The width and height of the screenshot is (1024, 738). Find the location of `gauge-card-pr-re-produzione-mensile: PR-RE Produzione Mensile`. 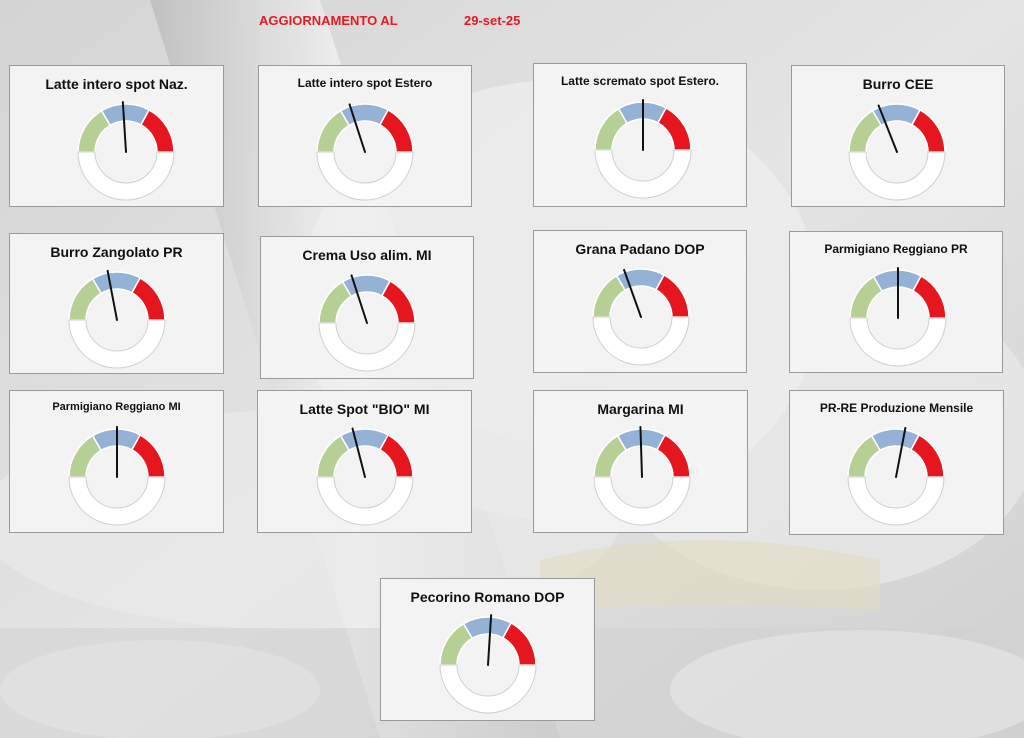

gauge-card-pr-re-produzione-mensile: PR-RE Produzione Mensile is located at coordinates (896, 462).